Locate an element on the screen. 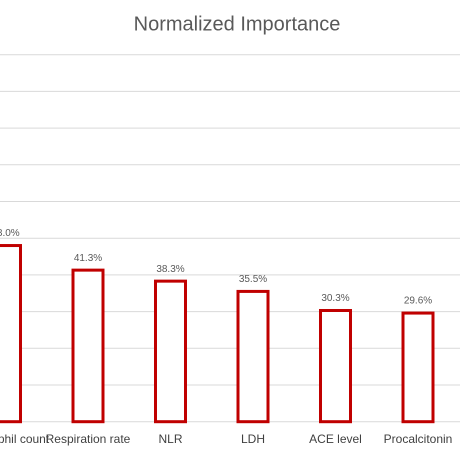 The width and height of the screenshot is (474, 474). value-label: 30.3% is located at coordinates (335, 298).